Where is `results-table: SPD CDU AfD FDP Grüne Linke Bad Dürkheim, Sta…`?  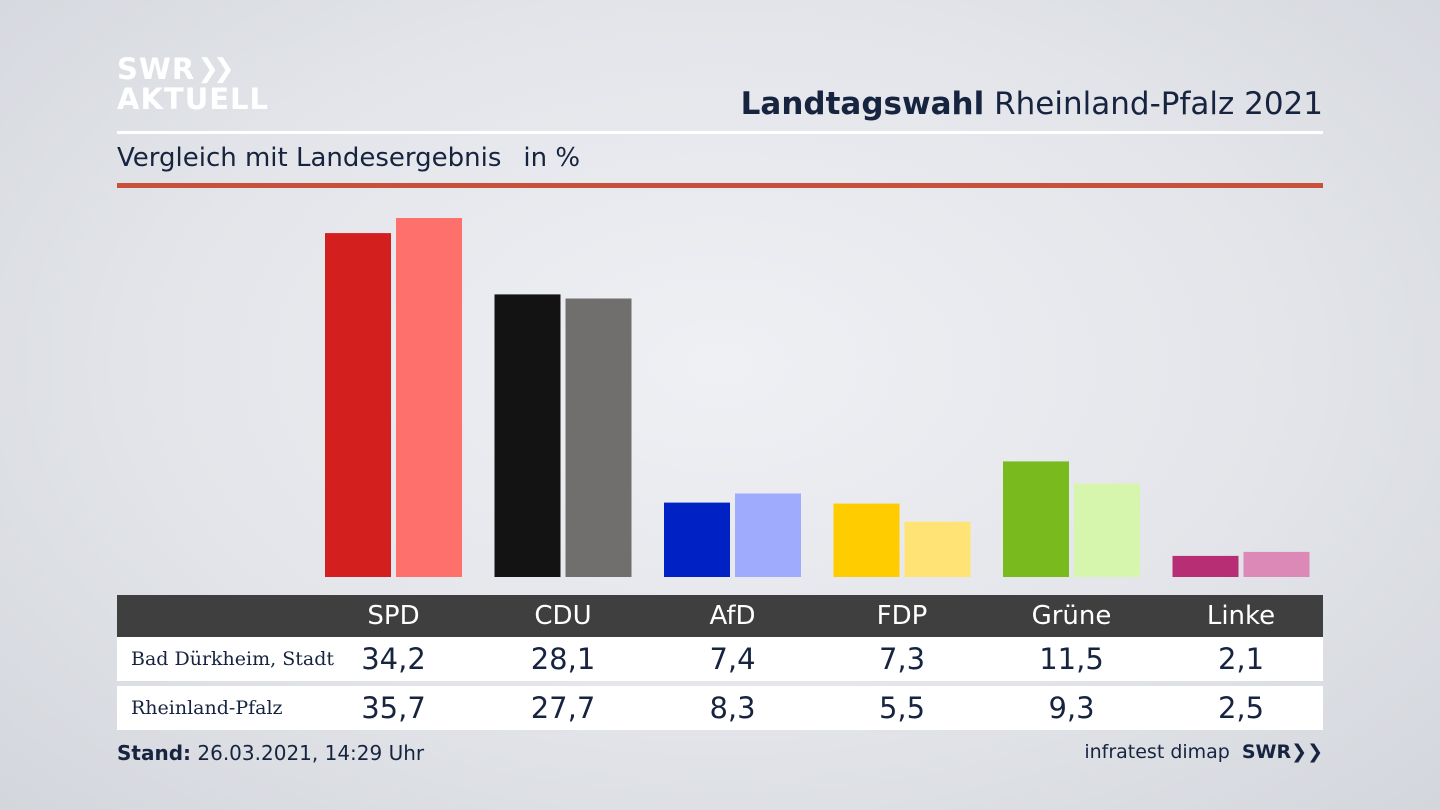
results-table: SPD CDU AfD FDP Grüne Linke Bad Dürkheim, Sta… is located at coordinates (720, 662).